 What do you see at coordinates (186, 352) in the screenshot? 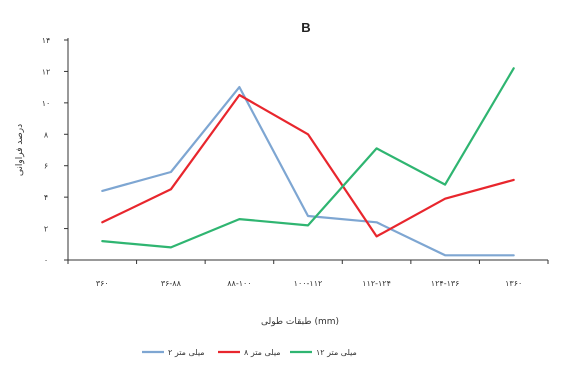
I see `legend-label: ۲ میلی متر` at bounding box center [186, 352].